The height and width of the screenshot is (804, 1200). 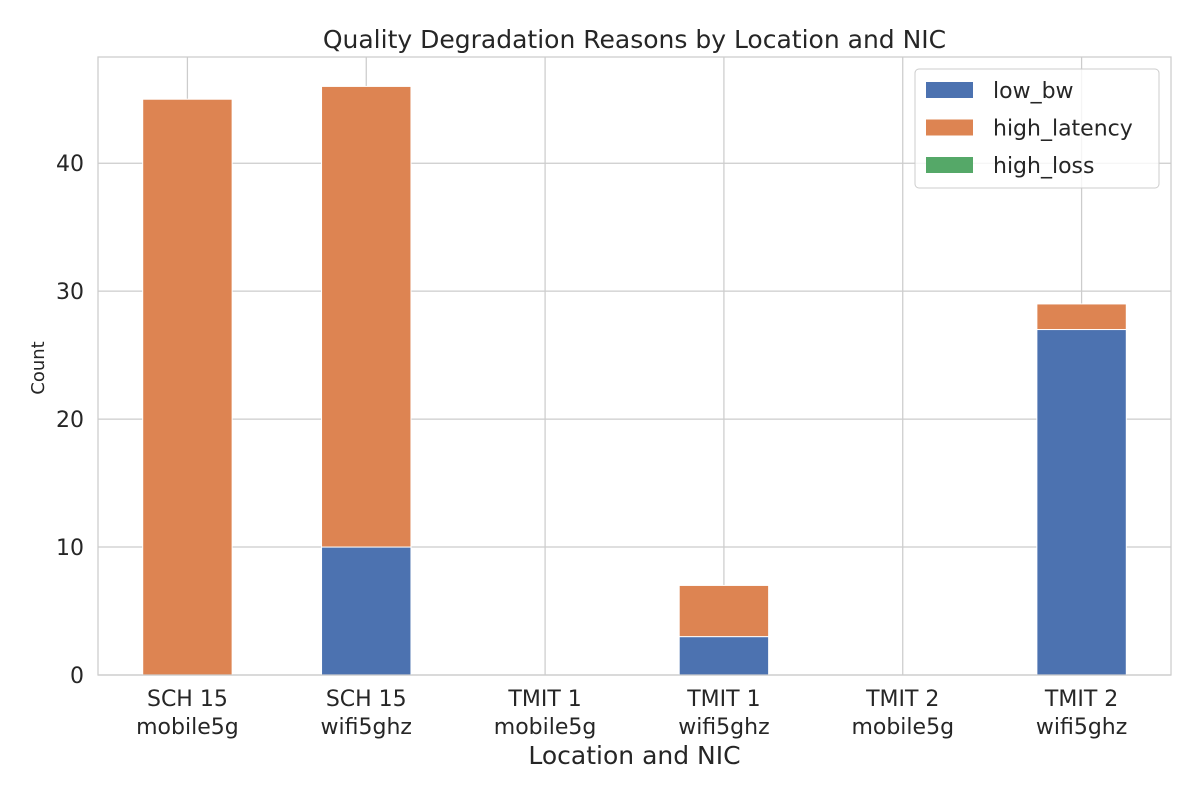 What do you see at coordinates (1063, 129) in the screenshot?
I see `legend-label: high_latency` at bounding box center [1063, 129].